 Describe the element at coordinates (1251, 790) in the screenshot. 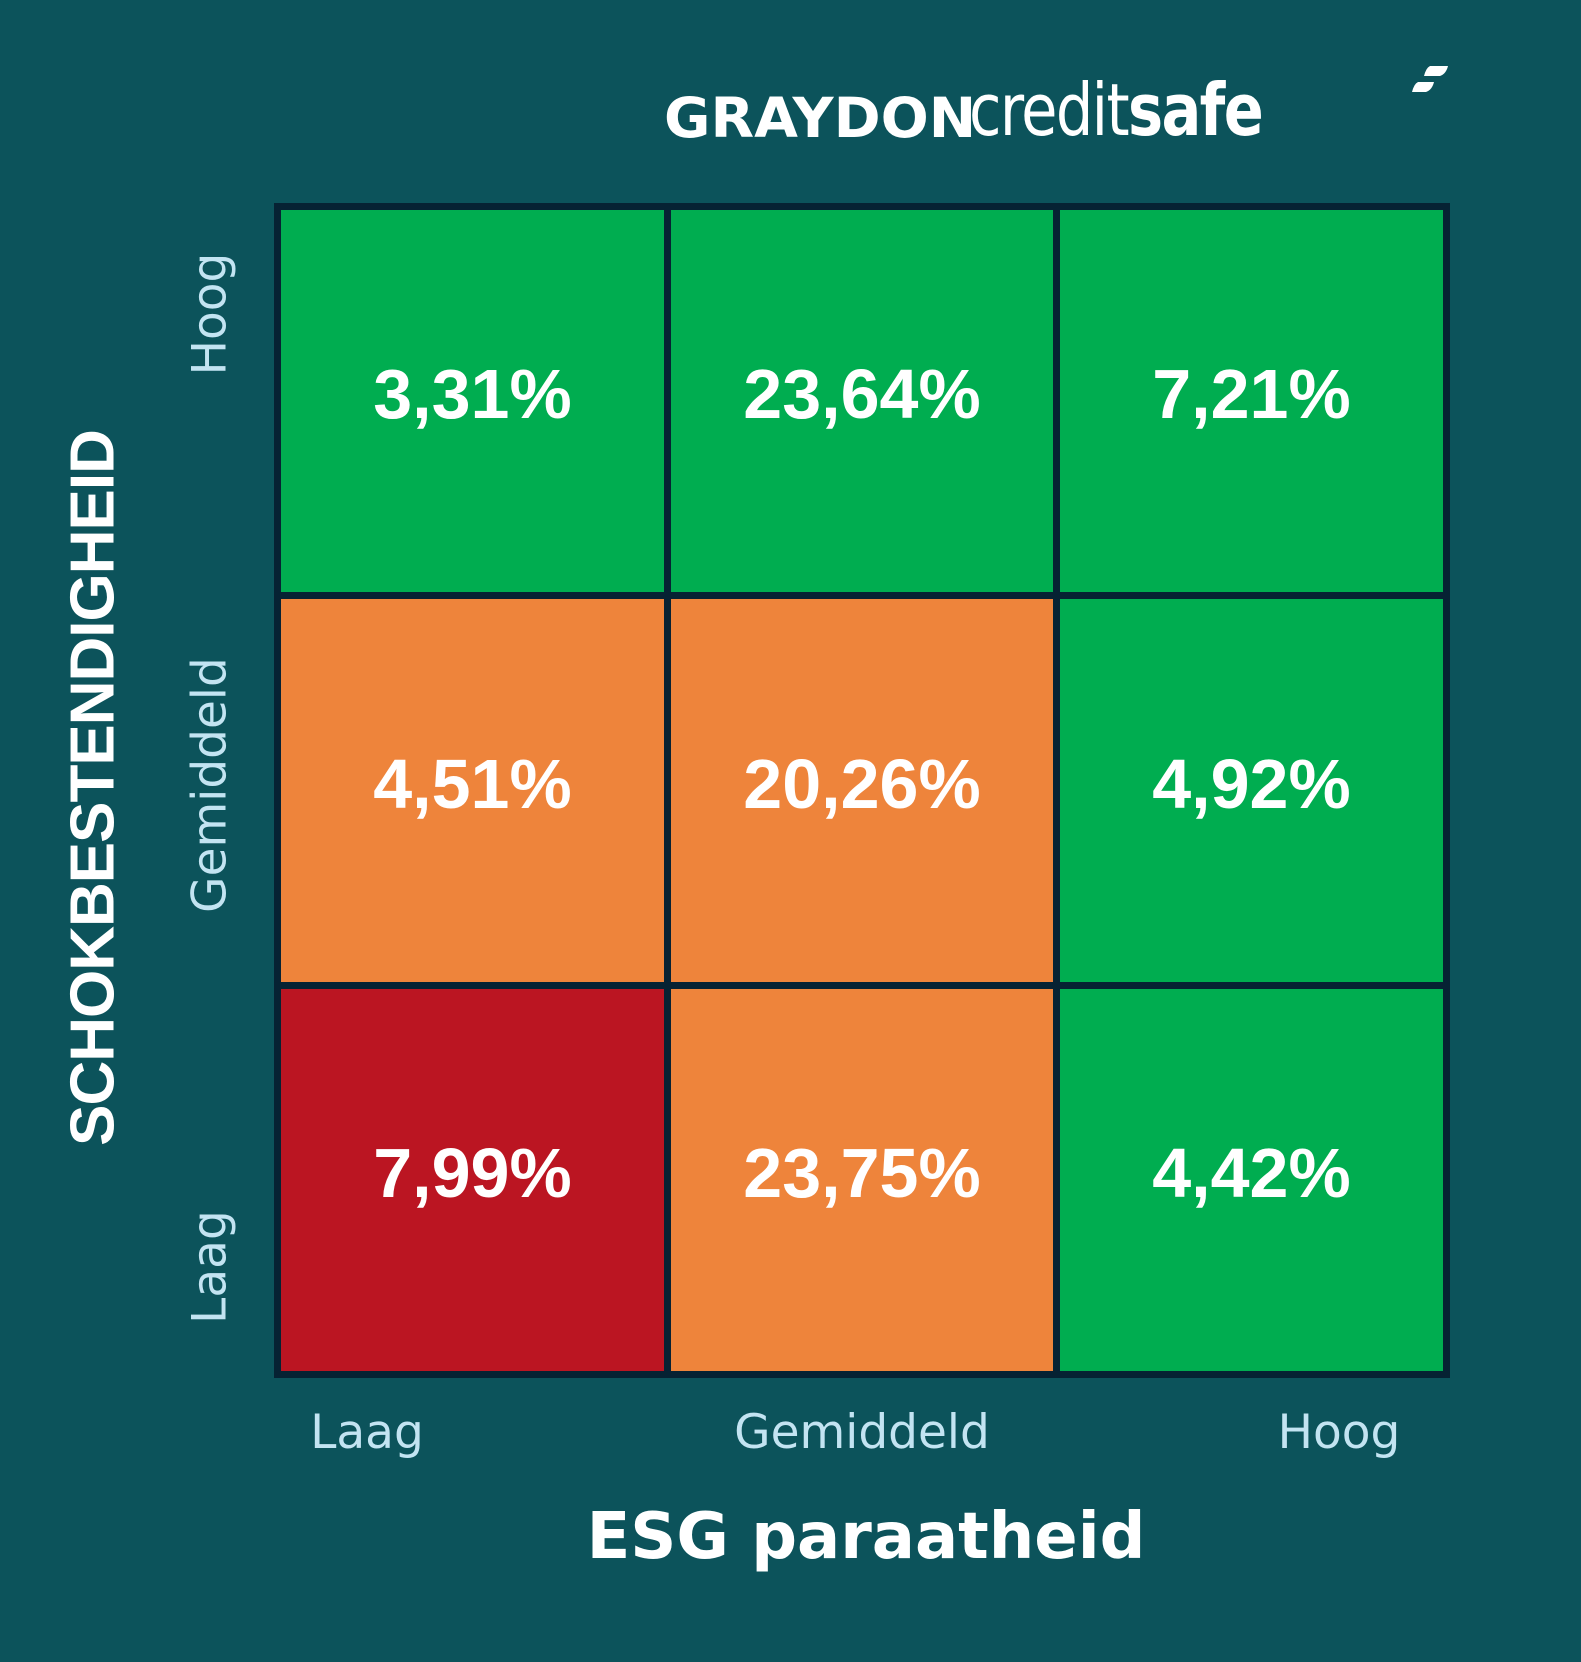

I see `cell-gemiddeld-hoog: 4,92%` at that location.